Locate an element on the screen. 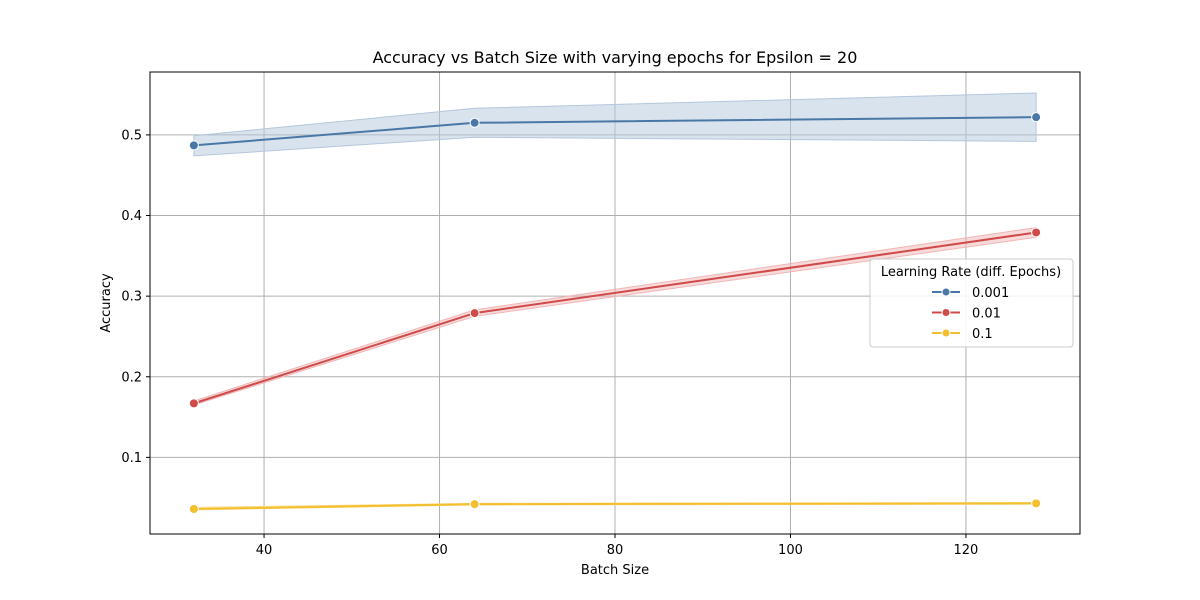  y-axis-ticks: 0.1 0.2 0.3 0.4 0.5 is located at coordinates (135, 297).